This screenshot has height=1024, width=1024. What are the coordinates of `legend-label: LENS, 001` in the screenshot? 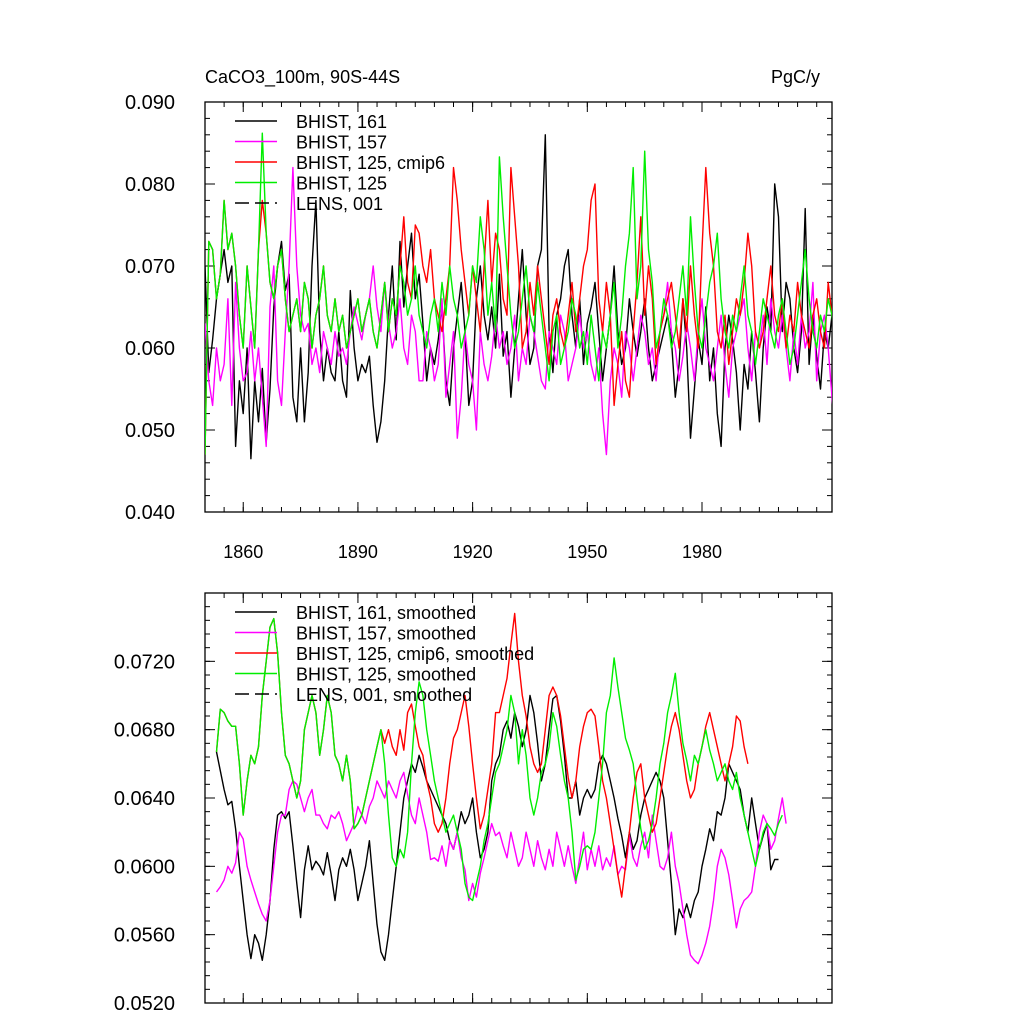 It's located at (339, 204).